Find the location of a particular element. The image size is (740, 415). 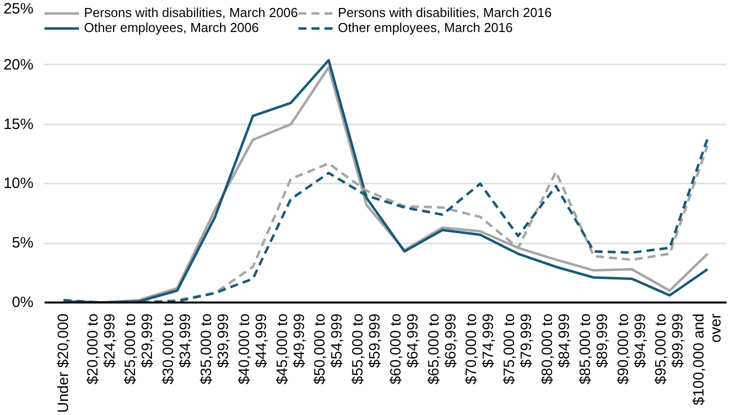

y-tick-label: 5% is located at coordinates (23, 243).